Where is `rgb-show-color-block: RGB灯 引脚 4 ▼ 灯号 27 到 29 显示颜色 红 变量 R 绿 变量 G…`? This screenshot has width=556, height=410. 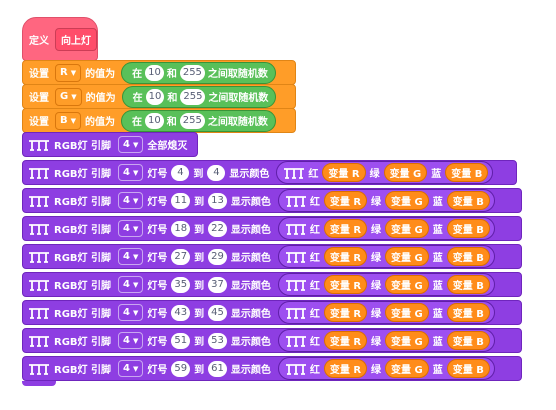
rgb-show-color-block: RGB灯 引脚 4 ▼ 灯号 27 到 29 显示颜色 红 变量 R 绿 变量 G… is located at coordinates (272, 256).